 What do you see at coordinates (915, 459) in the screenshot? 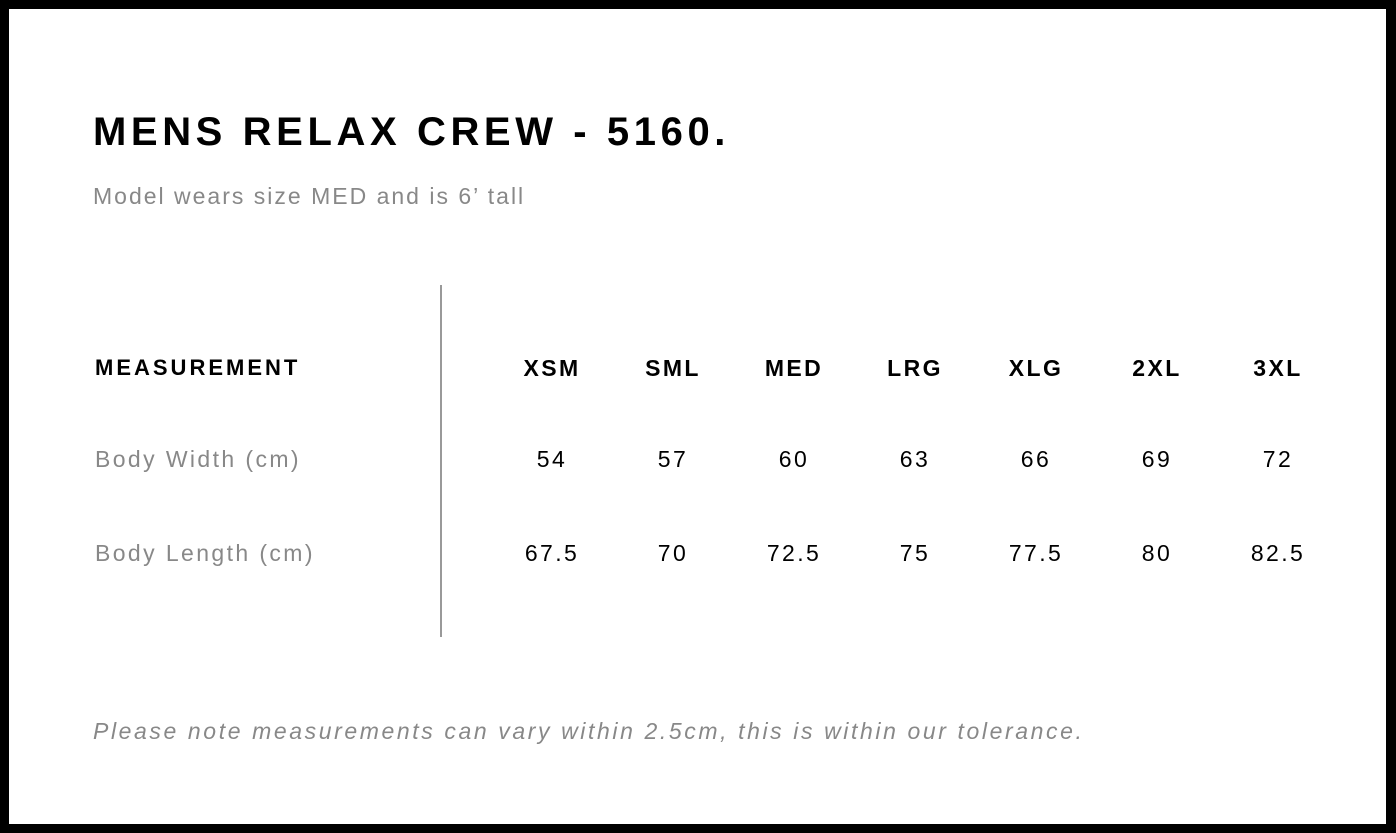
I see `table-cell: 63` at bounding box center [915, 459].